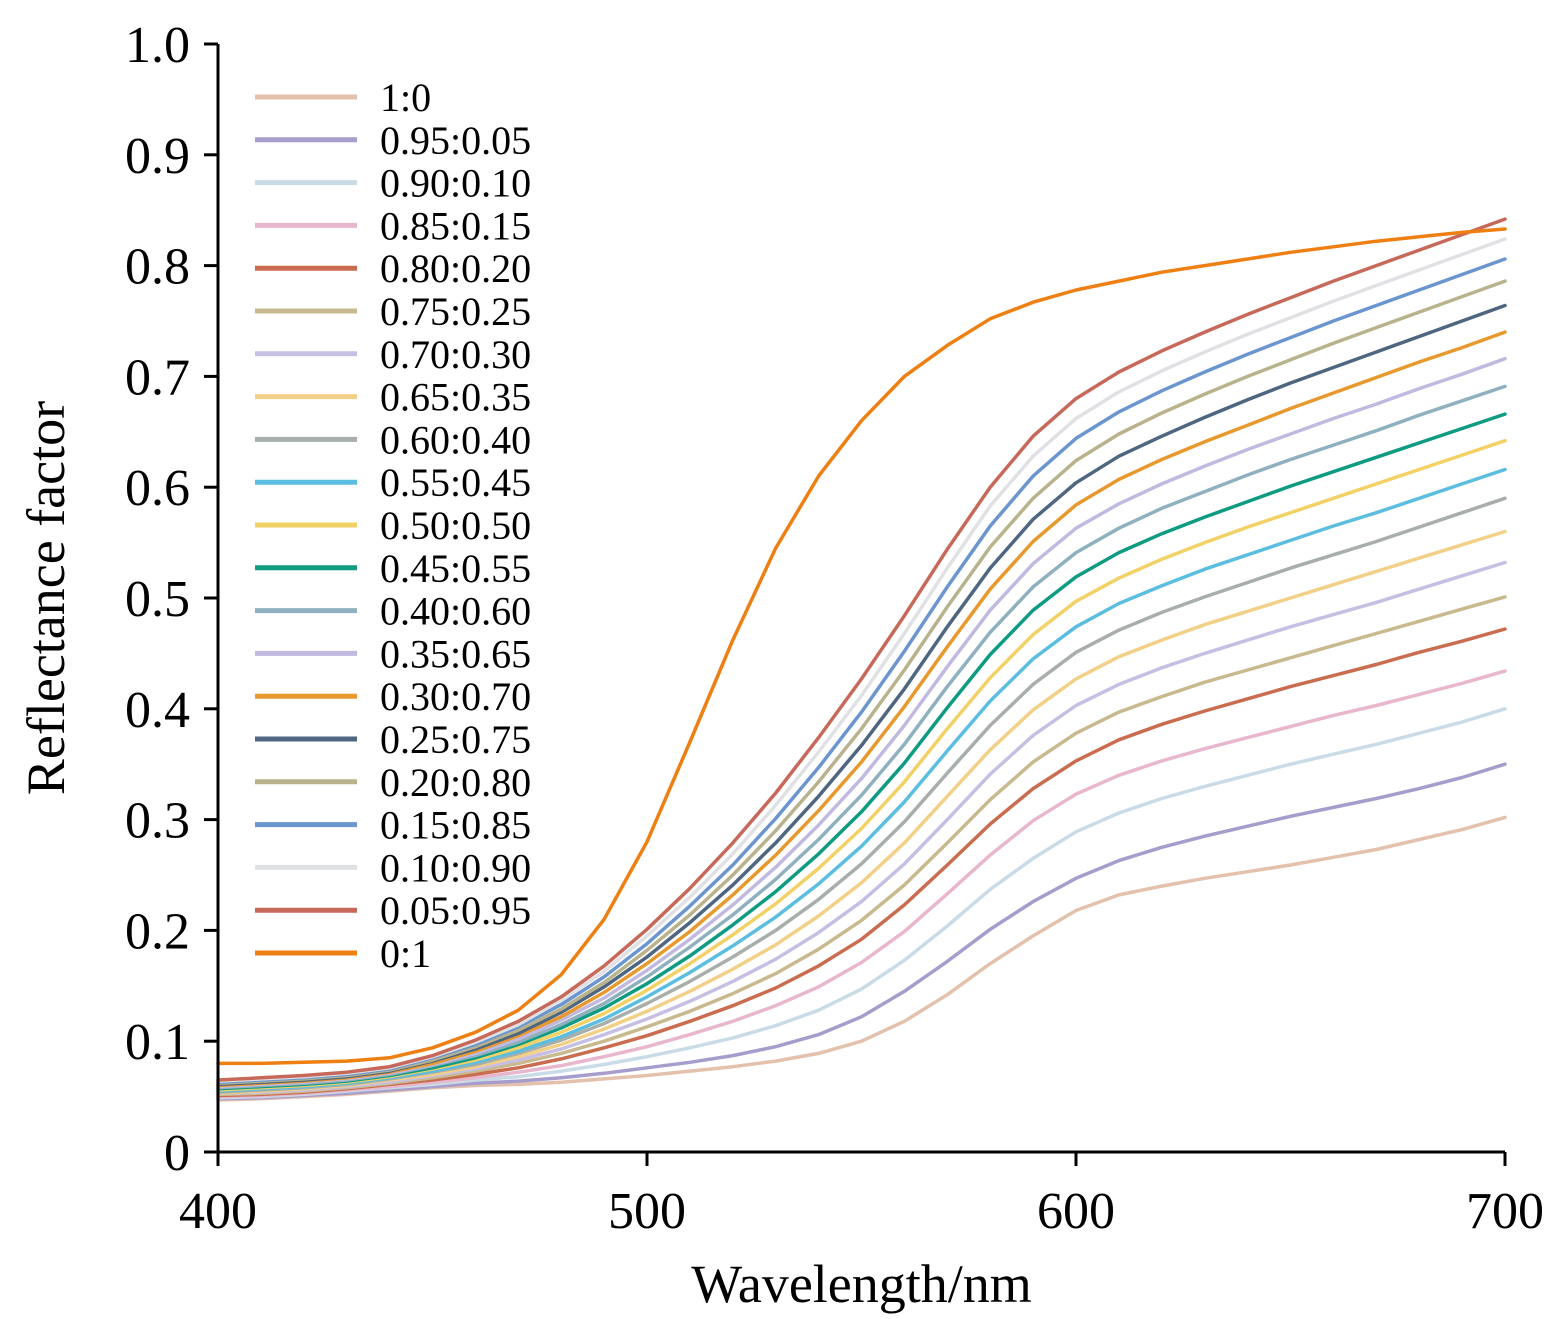 The height and width of the screenshot is (1319, 1556). Describe the element at coordinates (157, 599) in the screenshot. I see `y-tick-label: 0.5` at that location.